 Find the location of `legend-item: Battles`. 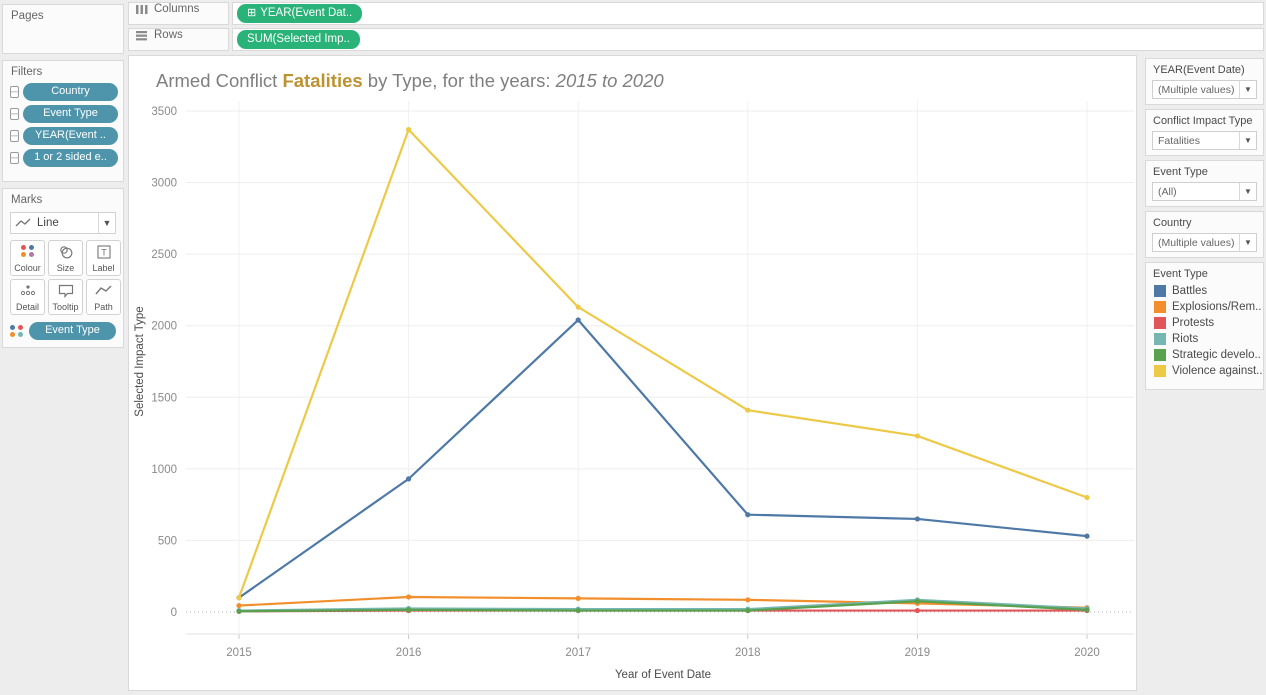

legend-item: Battles is located at coordinates (1204, 291).